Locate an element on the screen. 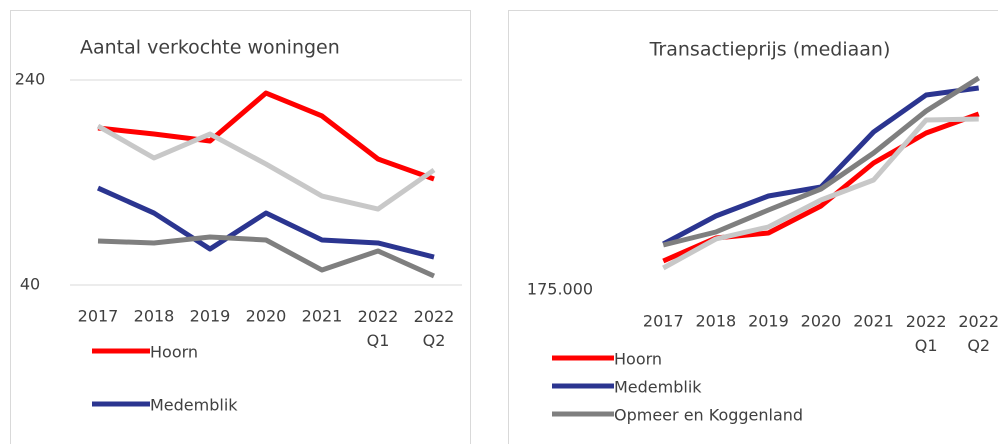 The height and width of the screenshot is (444, 998). y-tick-label: 240 is located at coordinates (30, 79).